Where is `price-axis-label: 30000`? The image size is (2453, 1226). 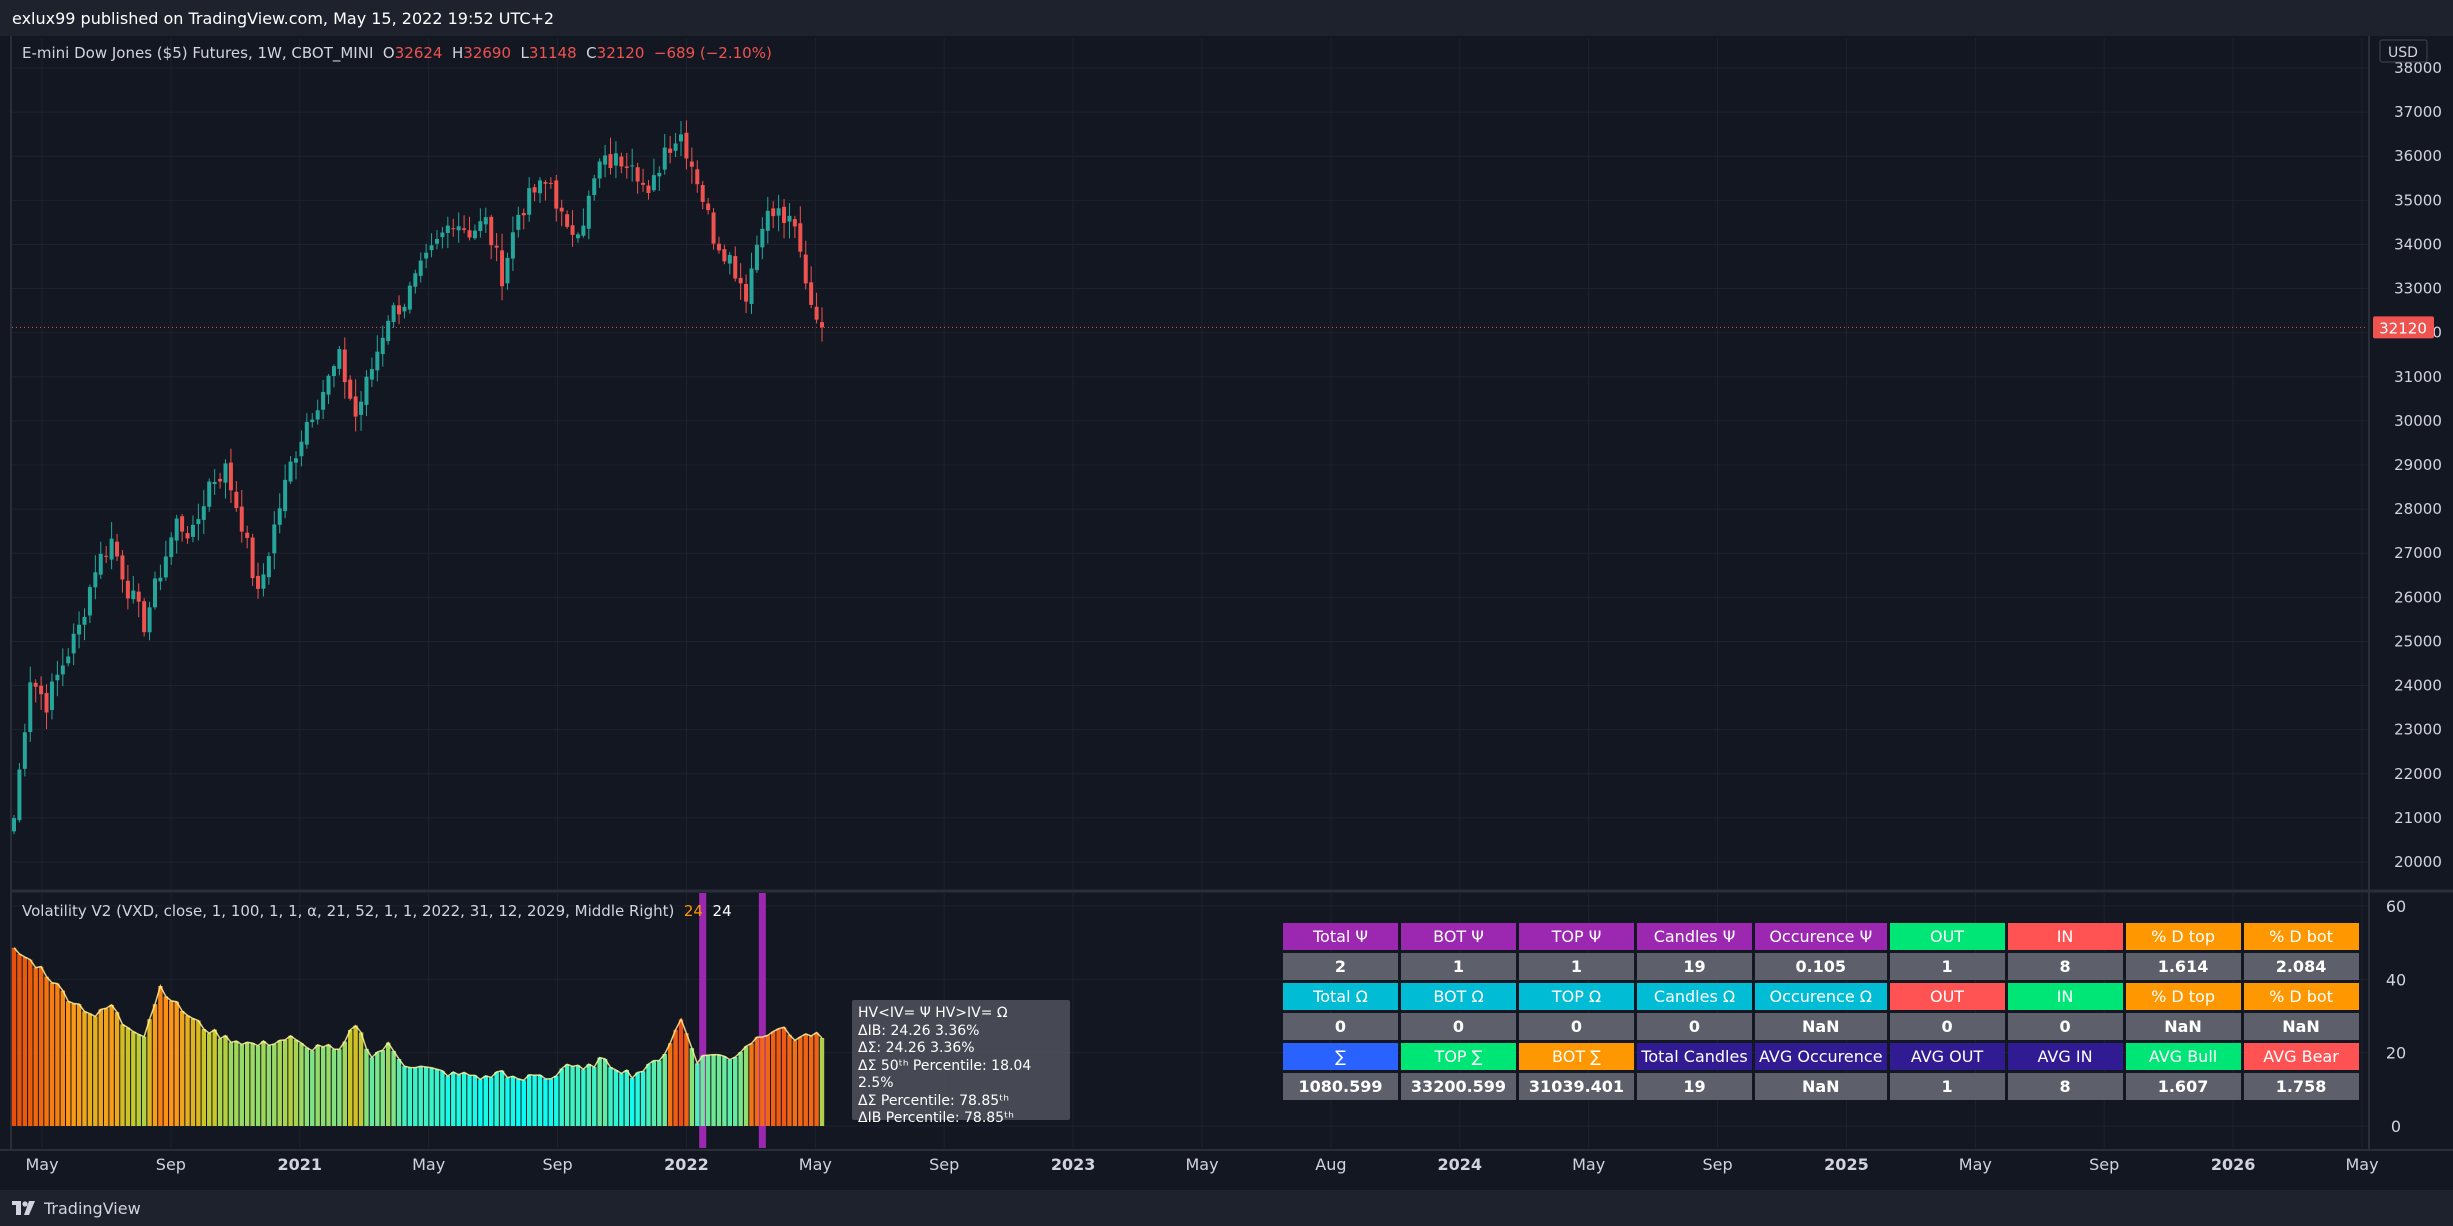
price-axis-label: 30000 is located at coordinates (2418, 421).